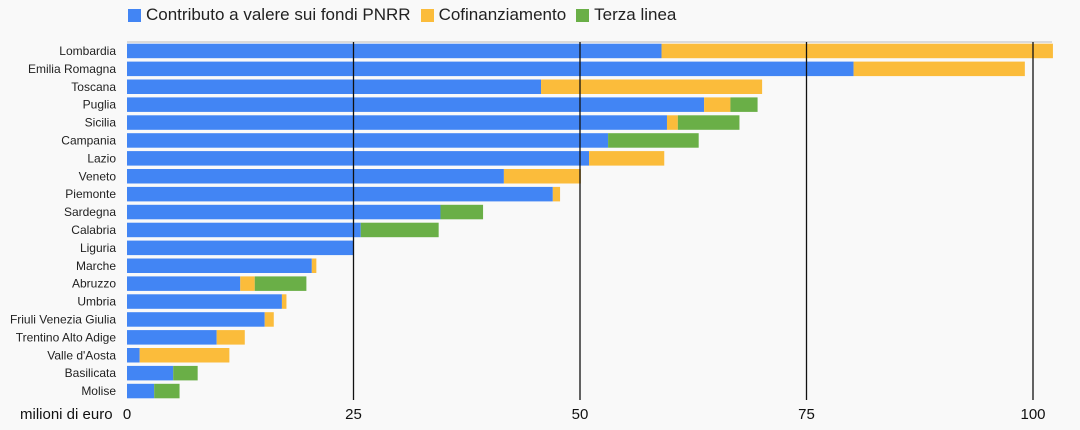 The height and width of the screenshot is (430, 1080). What do you see at coordinates (100, 105) in the screenshot?
I see `category-label: Puglia` at bounding box center [100, 105].